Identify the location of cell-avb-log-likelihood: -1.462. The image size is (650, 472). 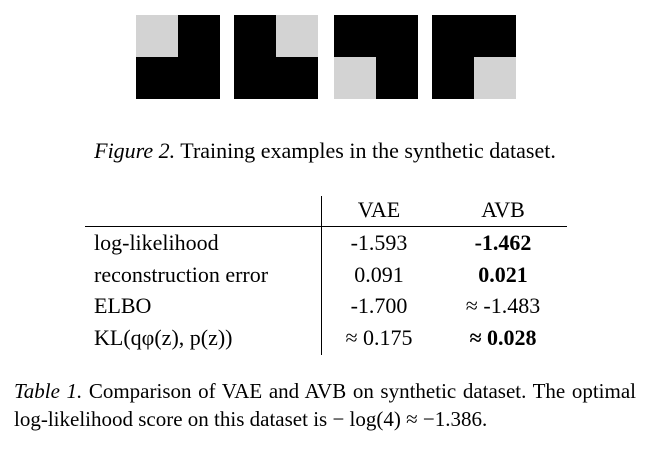
(503, 242).